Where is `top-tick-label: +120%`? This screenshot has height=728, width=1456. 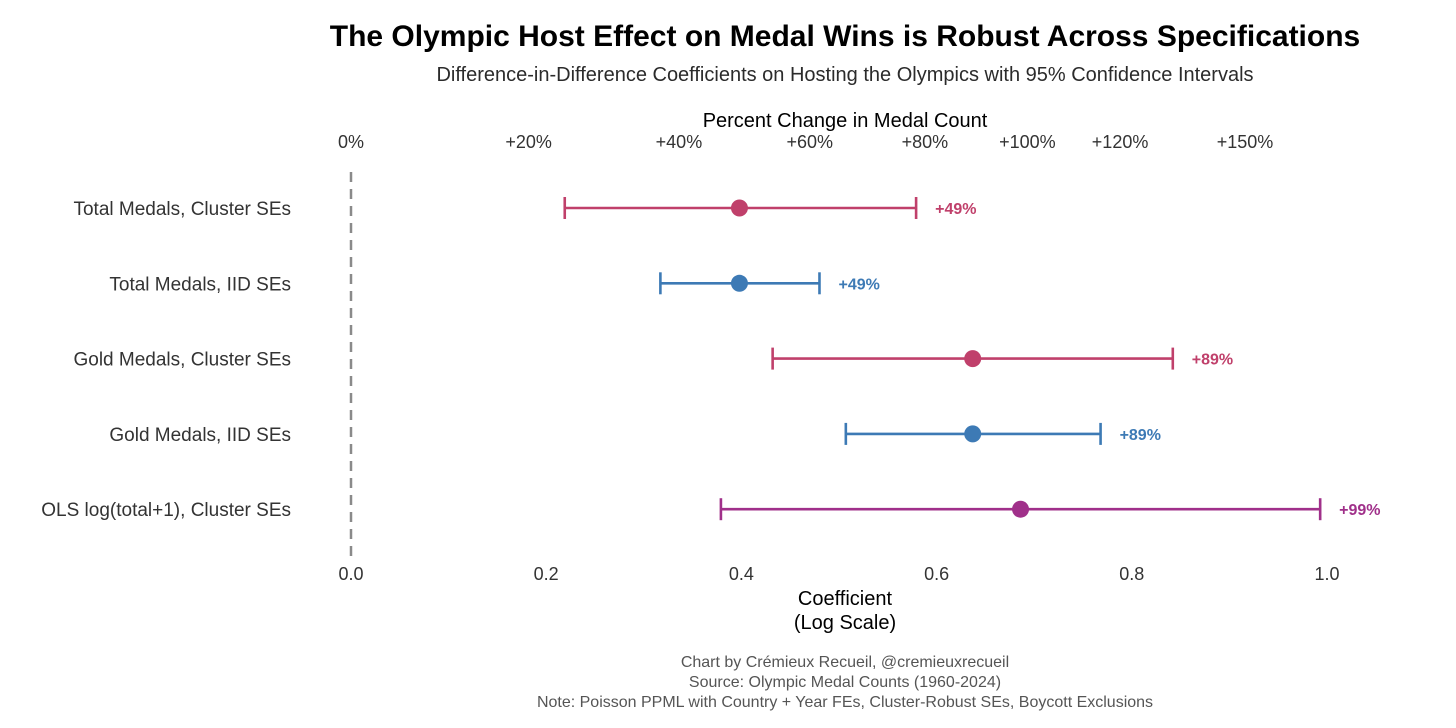 top-tick-label: +120% is located at coordinates (1120, 142).